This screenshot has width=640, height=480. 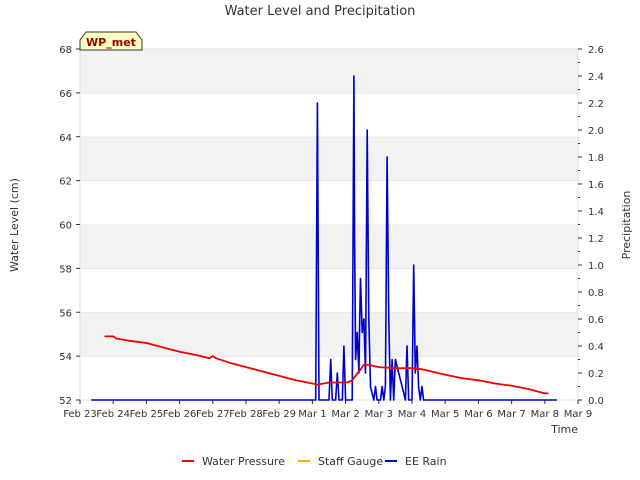 What do you see at coordinates (113, 414) in the screenshot?
I see `x-tick-label: Feb 24` at bounding box center [113, 414].